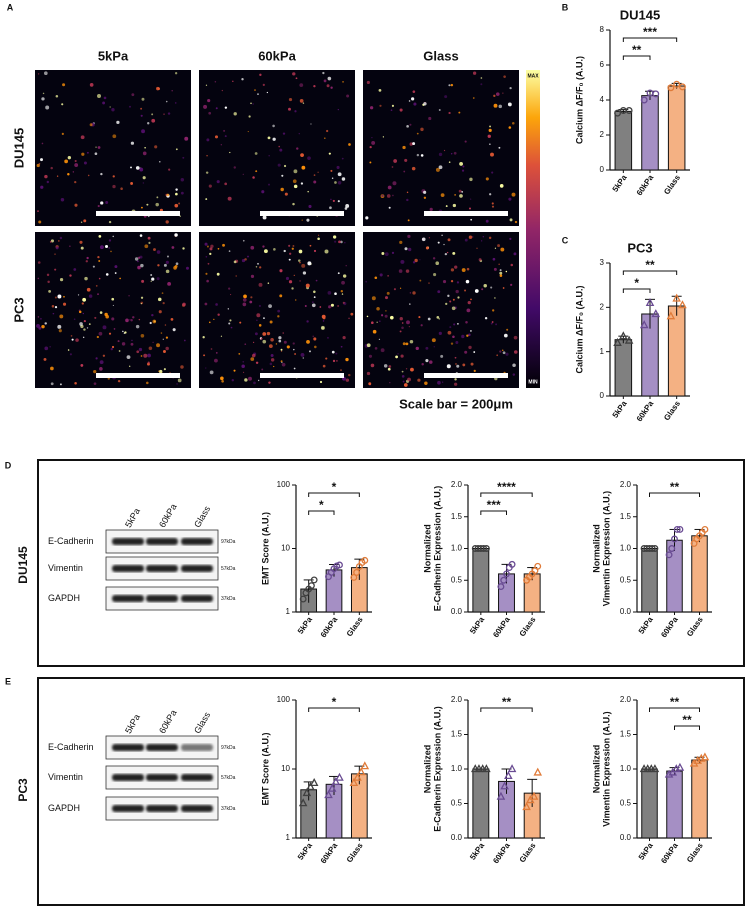 The image size is (749, 914). Describe the element at coordinates (596, 769) in the screenshot. I see `y-axis-label: Normalized` at that location.